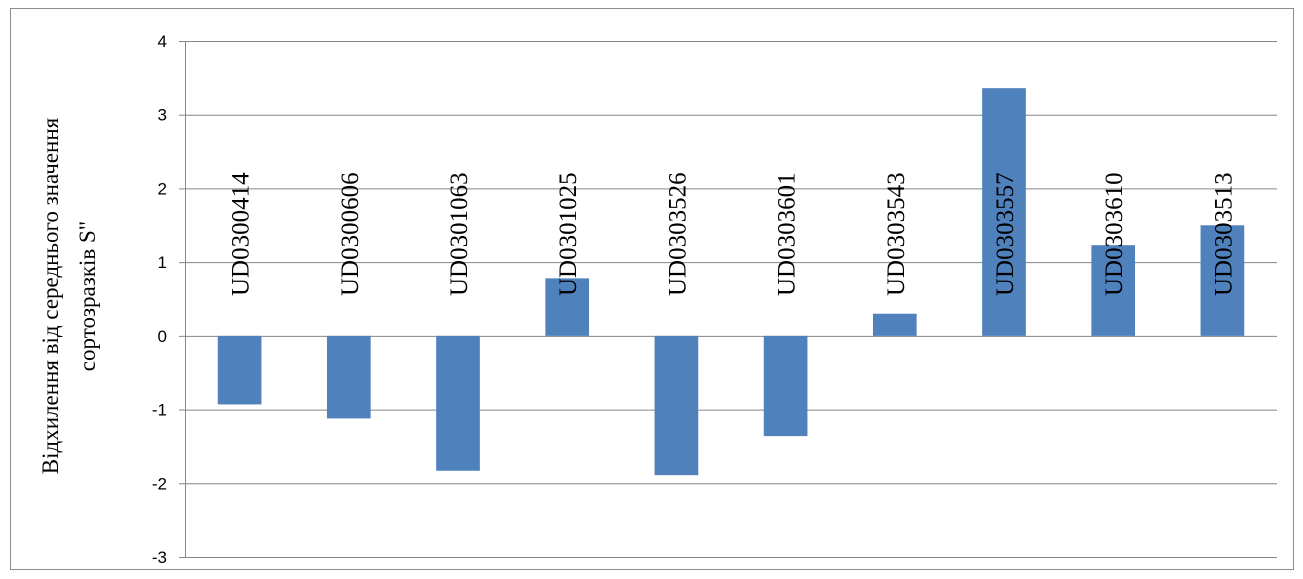 The image size is (1303, 579). What do you see at coordinates (677, 234) in the screenshot?
I see `category-label: UD0303526` at bounding box center [677, 234].